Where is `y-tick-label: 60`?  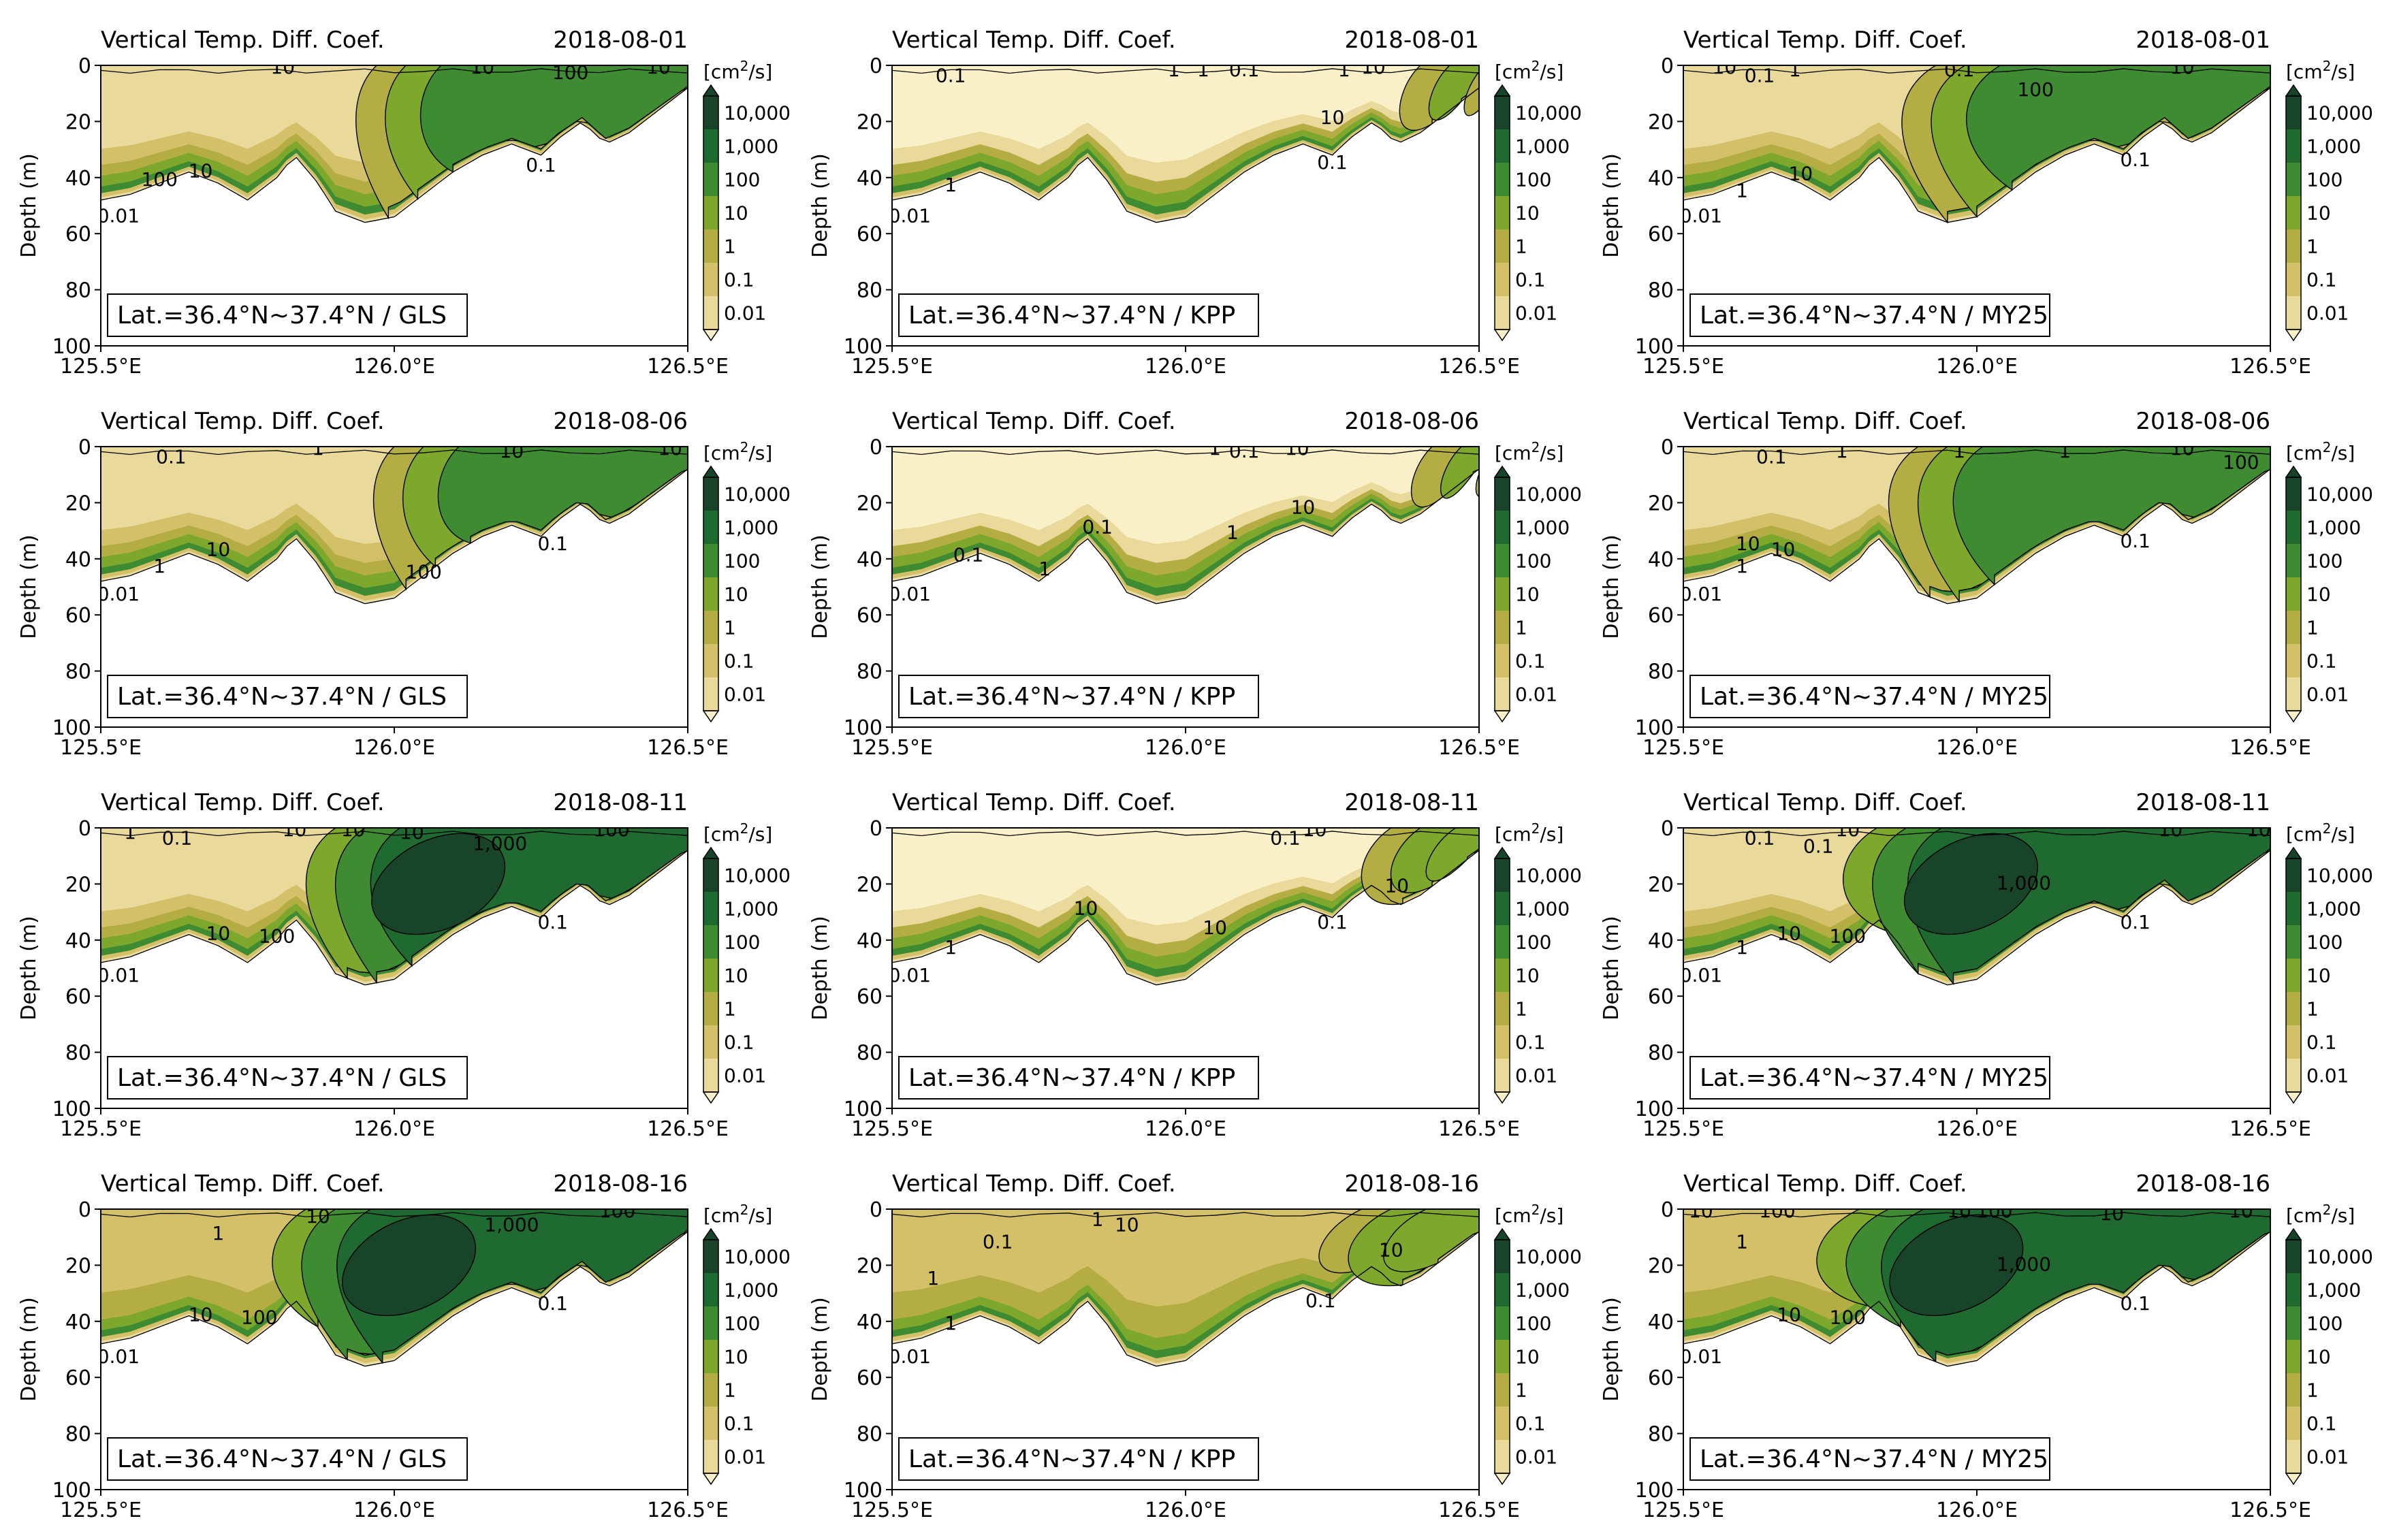 y-tick-label: 60 is located at coordinates (78, 234).